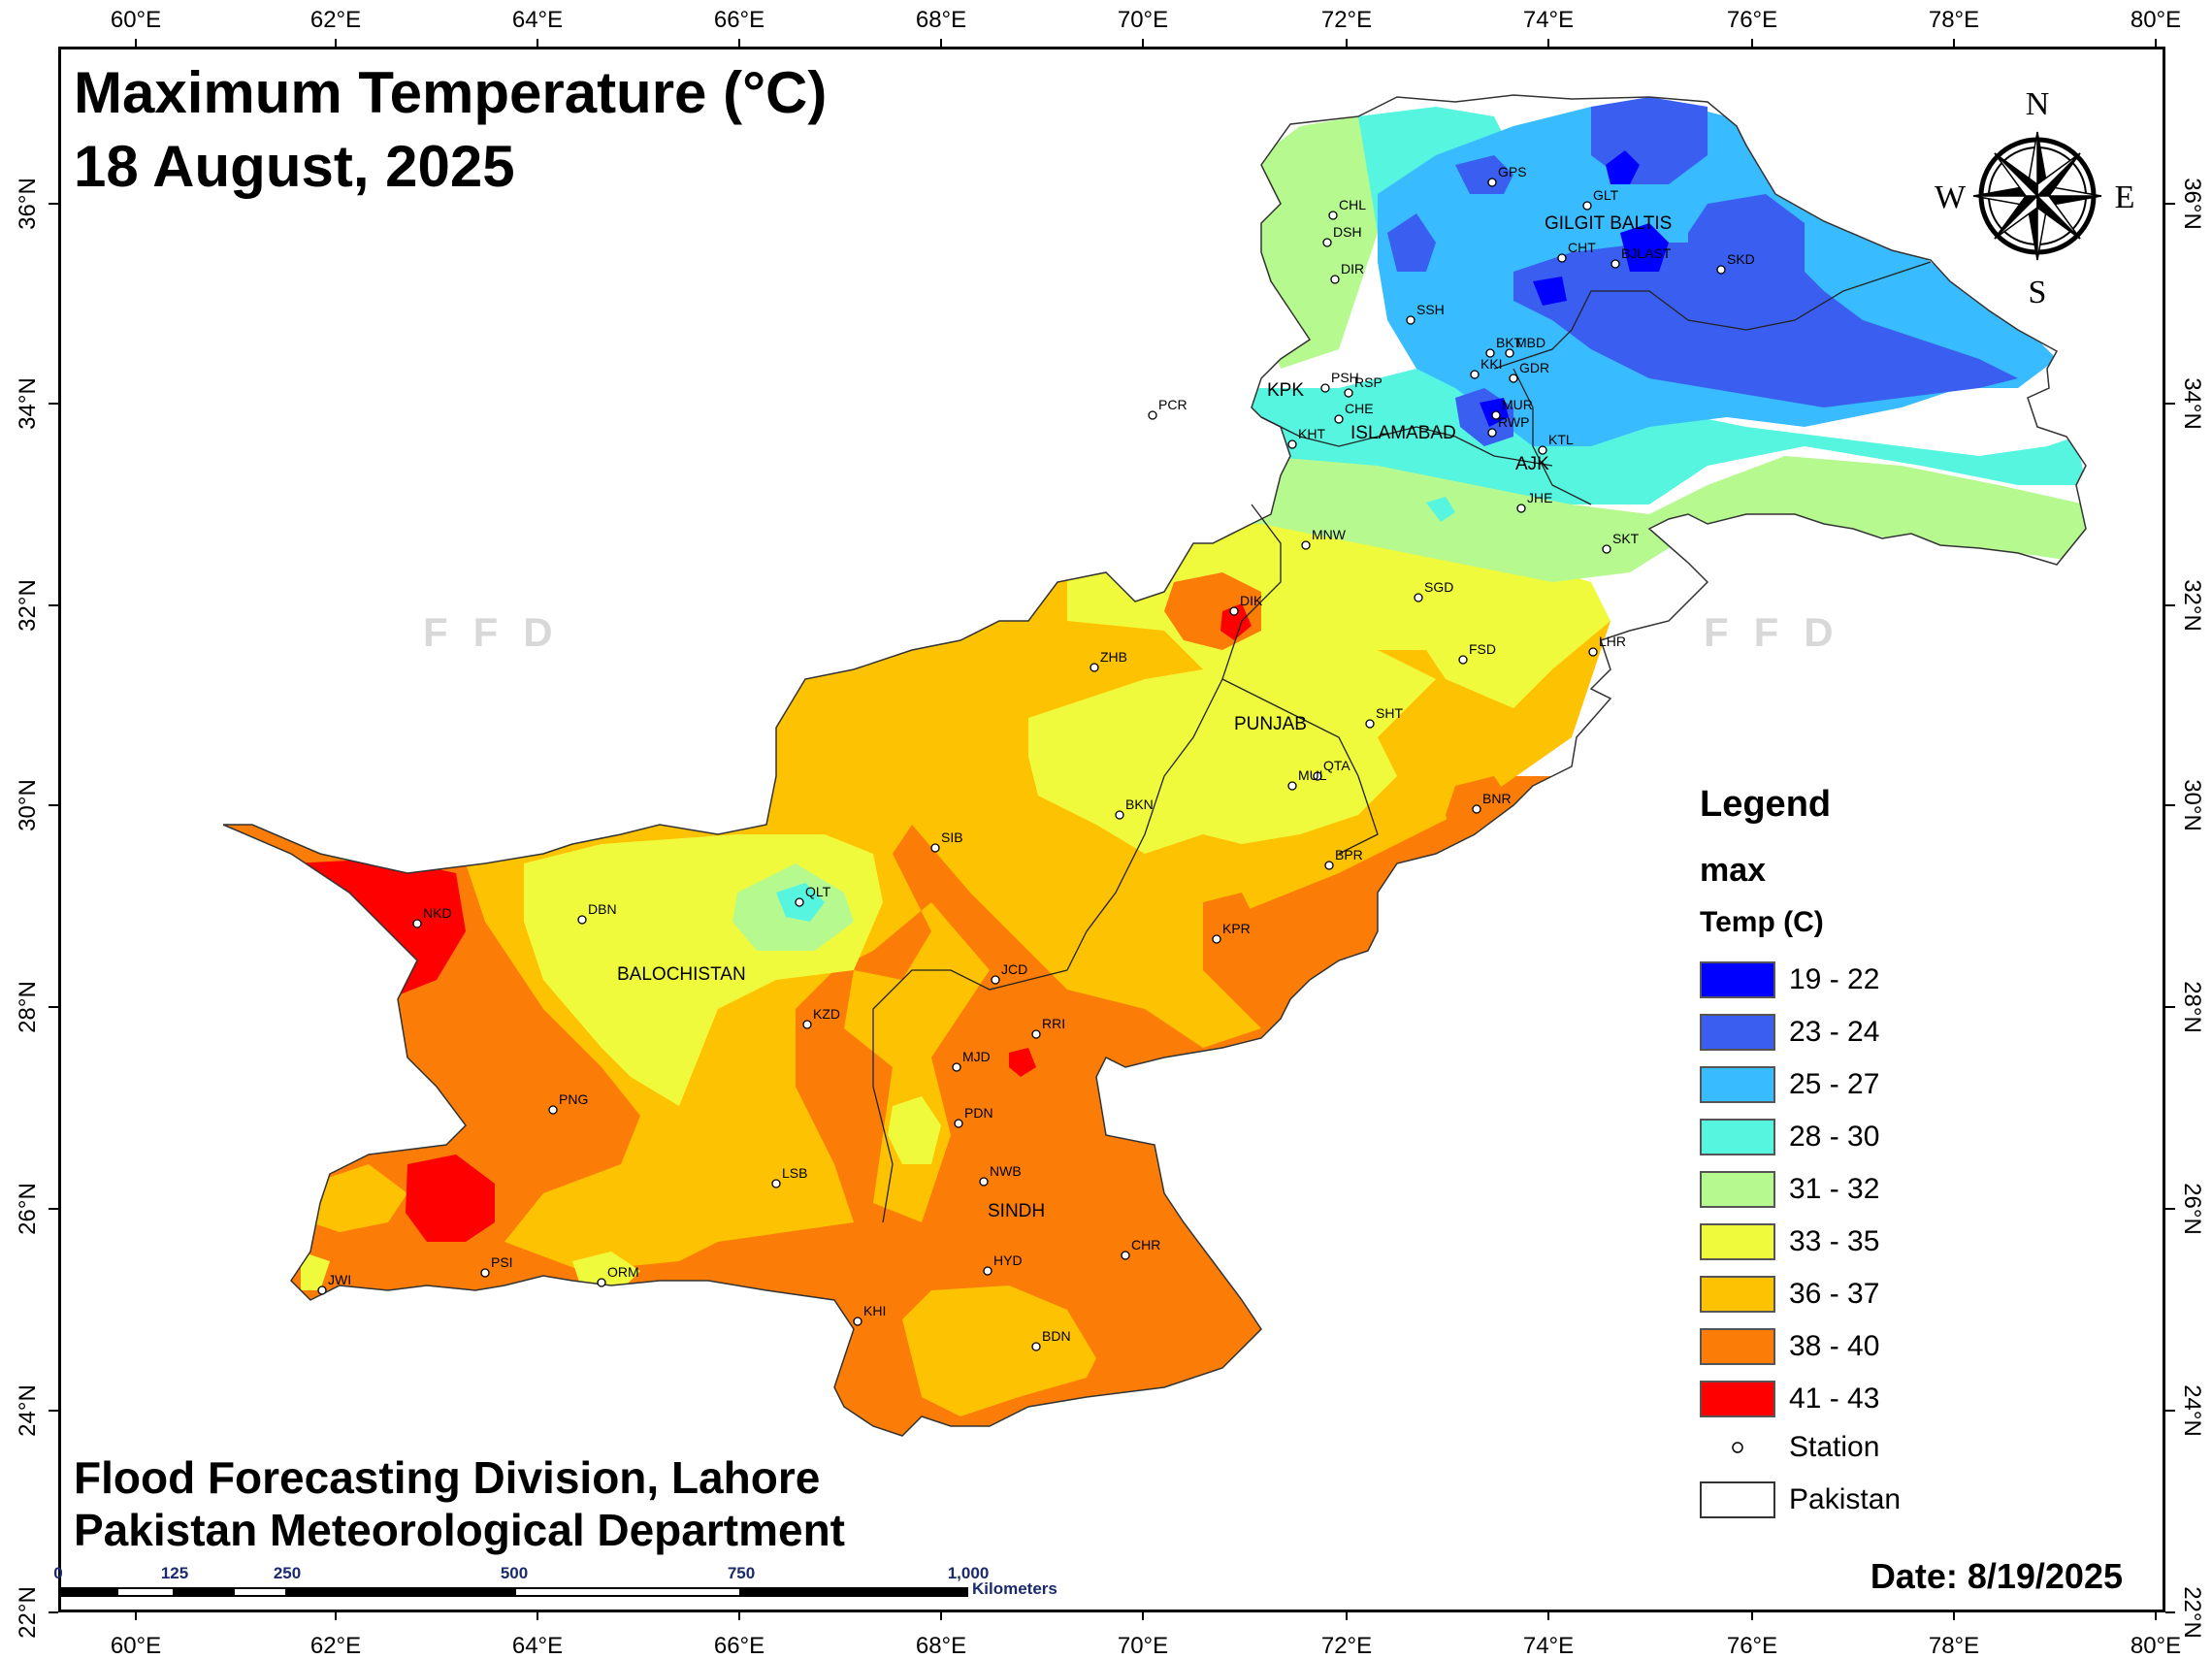  I want to click on legend-title: Legend, so click(1766, 804).